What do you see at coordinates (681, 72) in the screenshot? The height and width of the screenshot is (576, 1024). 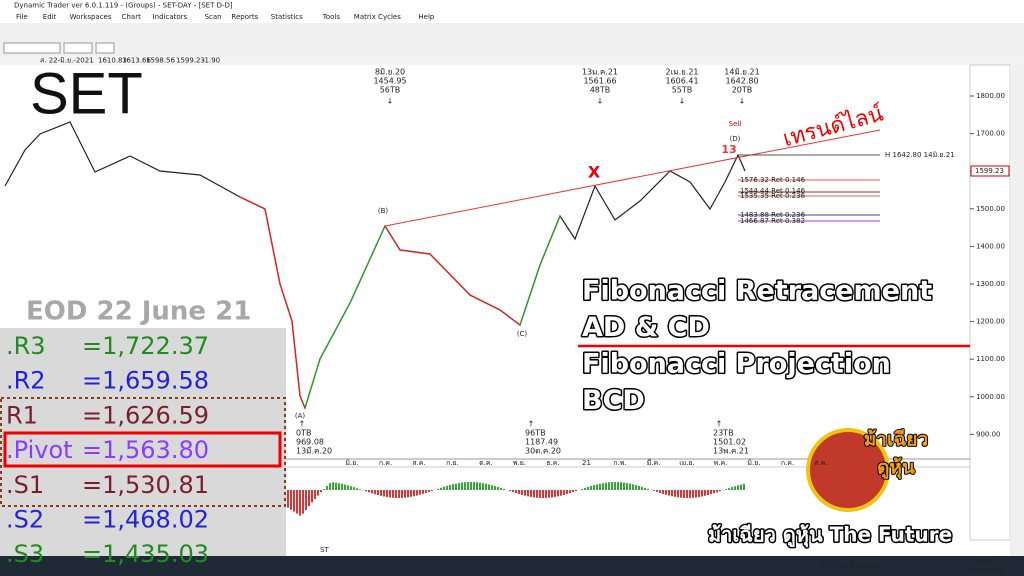 I see `swing-annotation: 2เม.ย.21` at bounding box center [681, 72].